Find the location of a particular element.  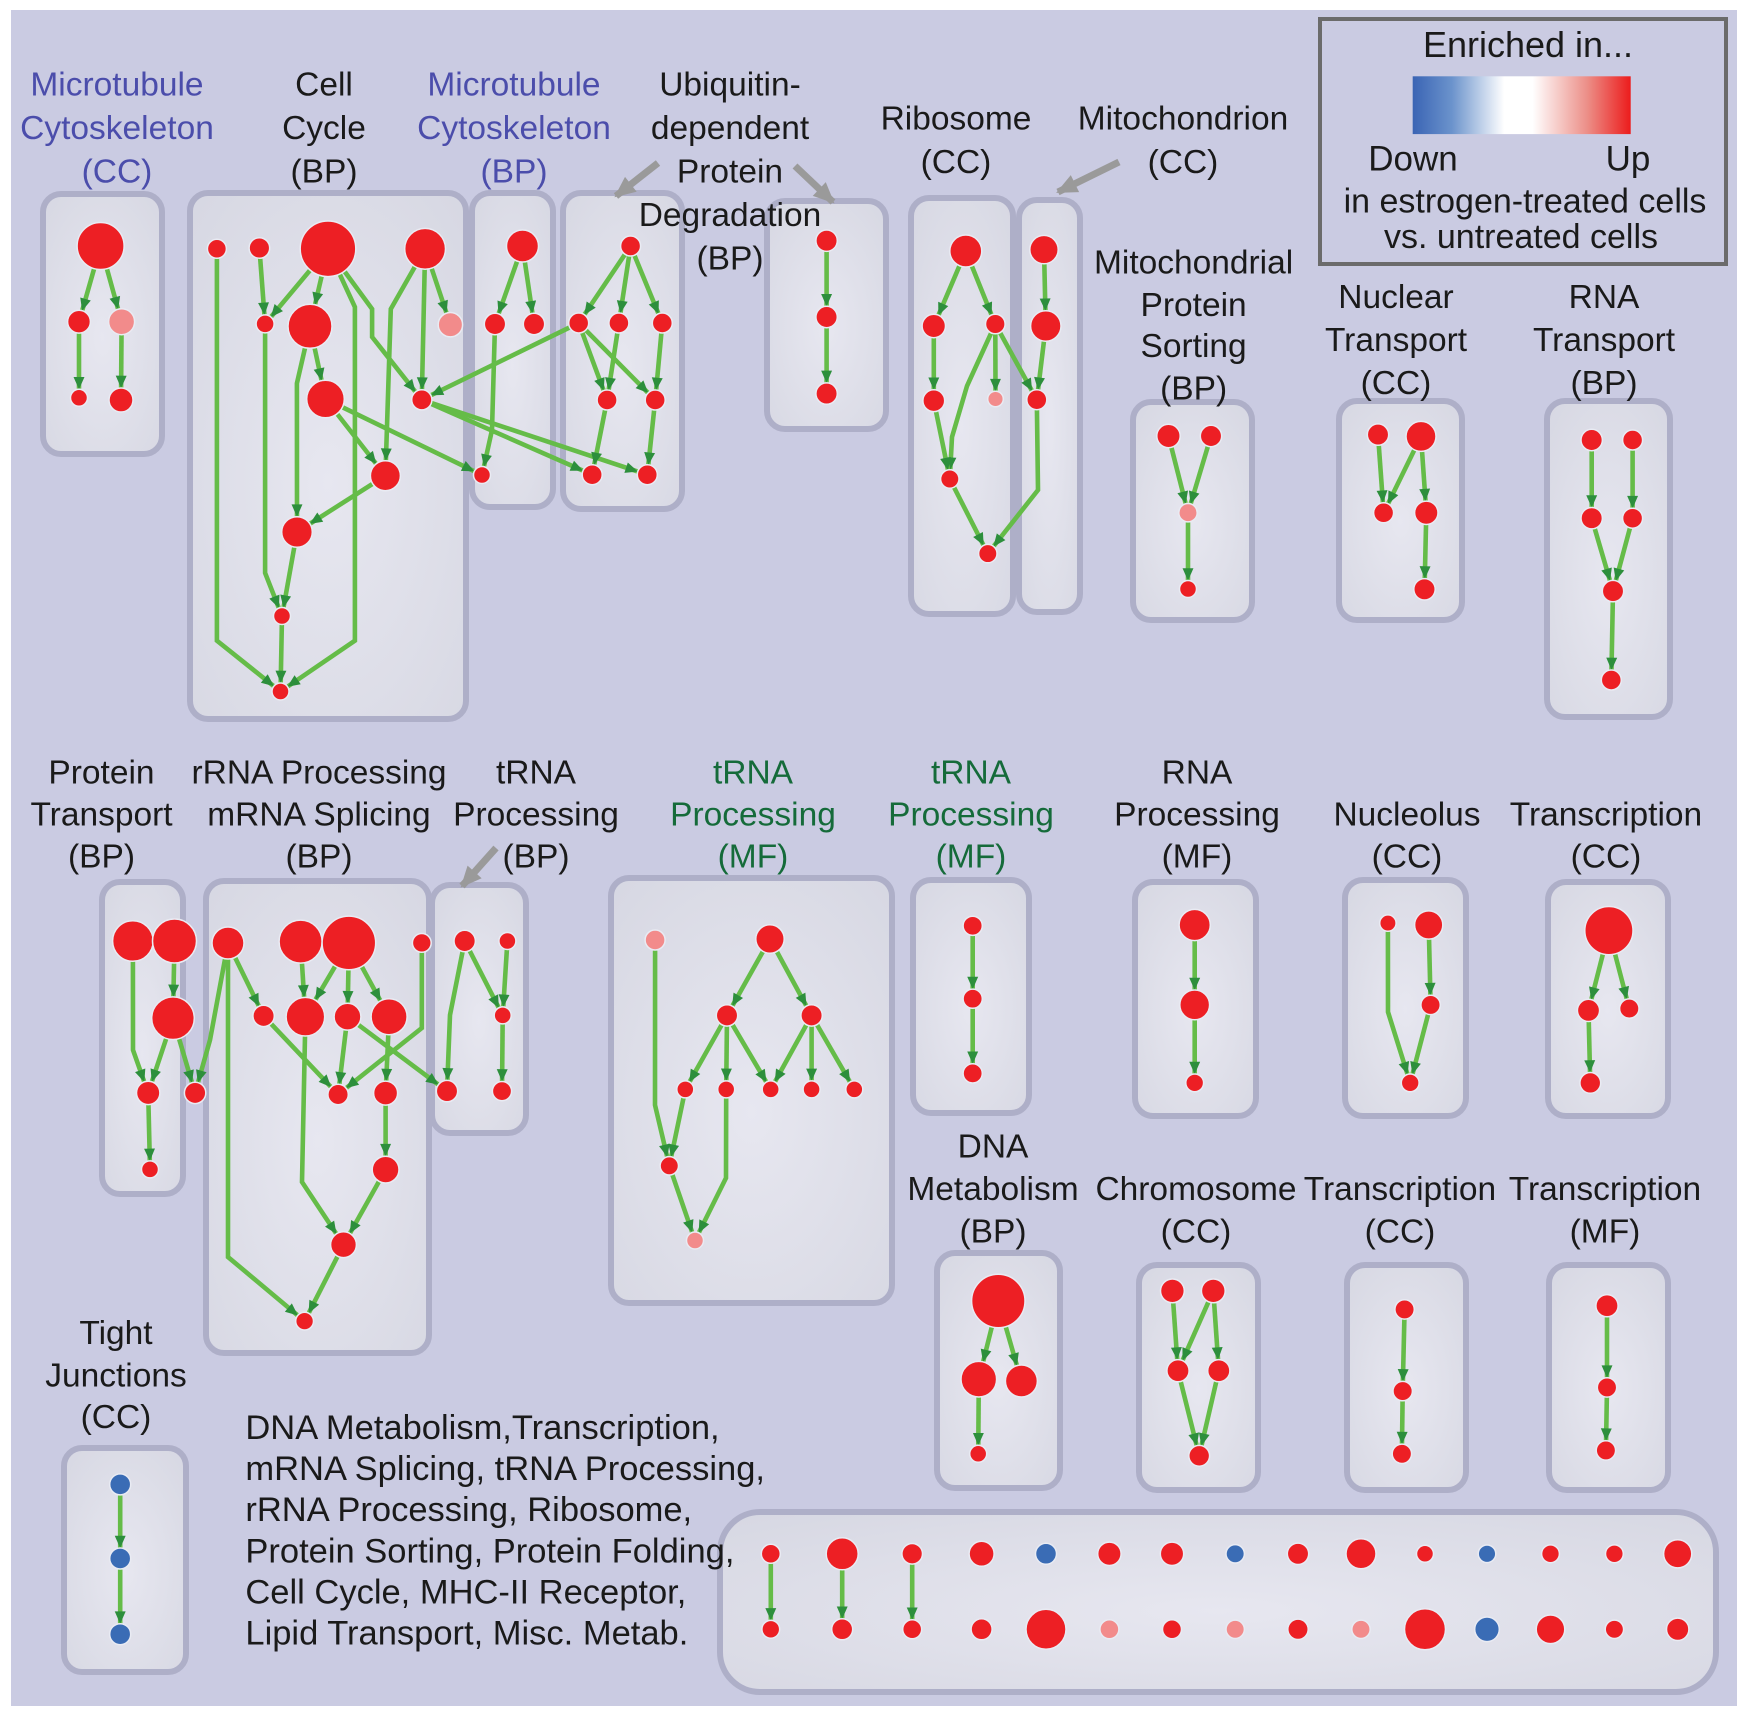

svg-text: Chromosome is located at coordinates (1195, 1189).